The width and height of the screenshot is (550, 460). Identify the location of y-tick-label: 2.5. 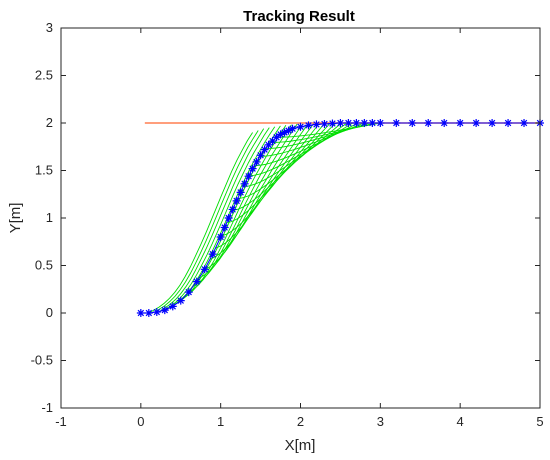
(44, 75).